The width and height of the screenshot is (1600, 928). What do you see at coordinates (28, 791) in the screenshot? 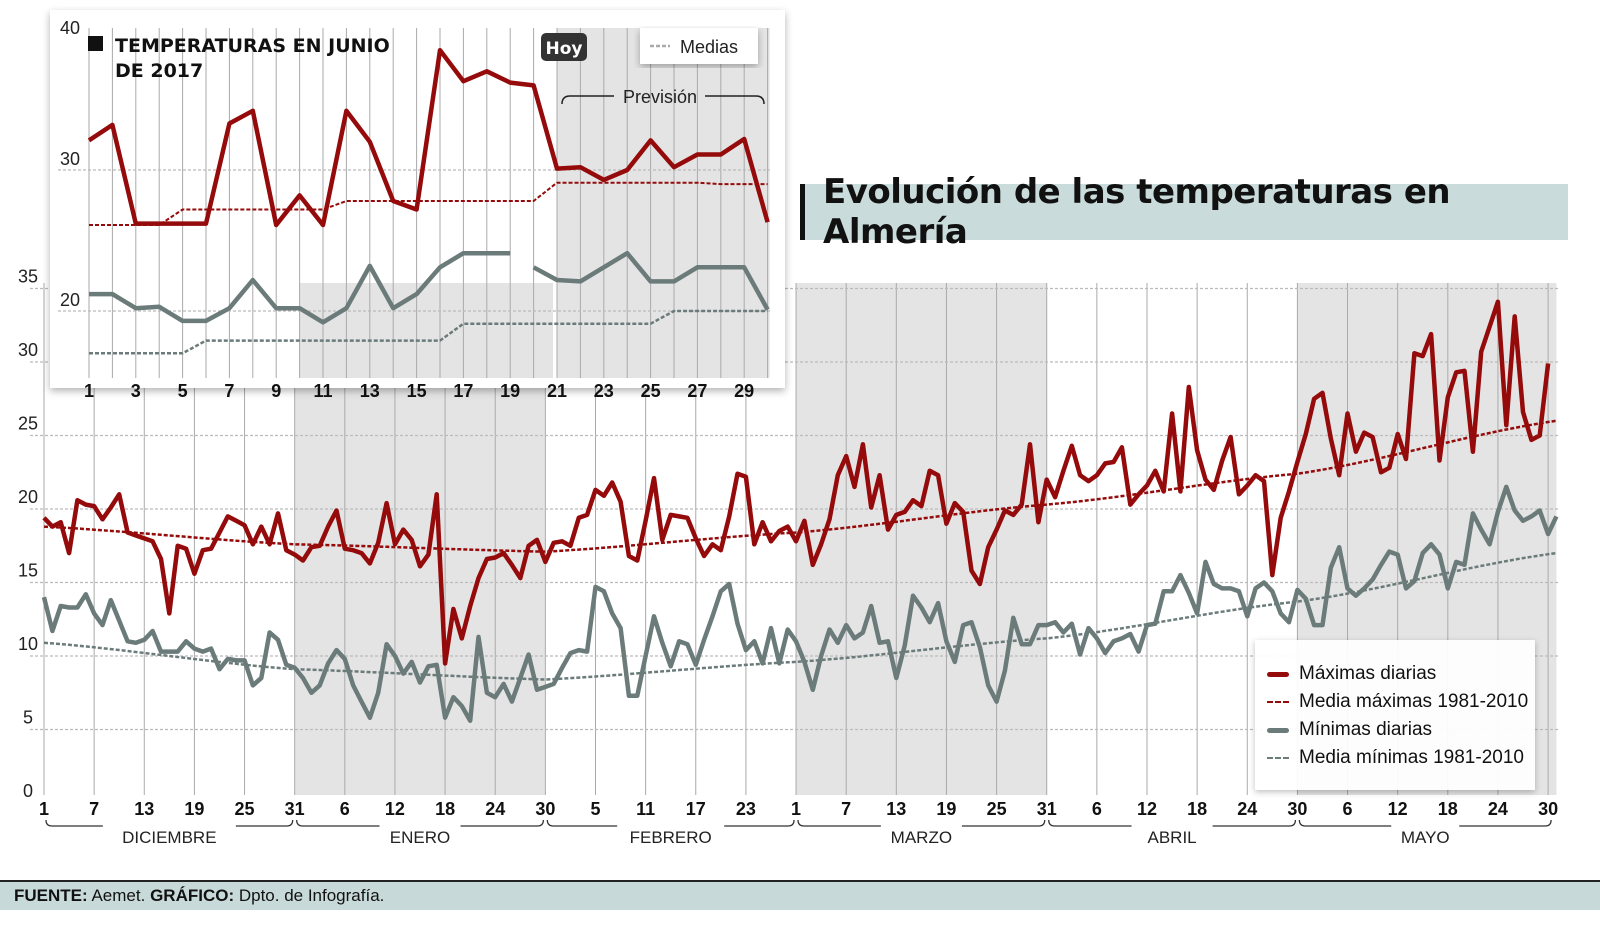
I see `y-tick-label: 0` at bounding box center [28, 791].